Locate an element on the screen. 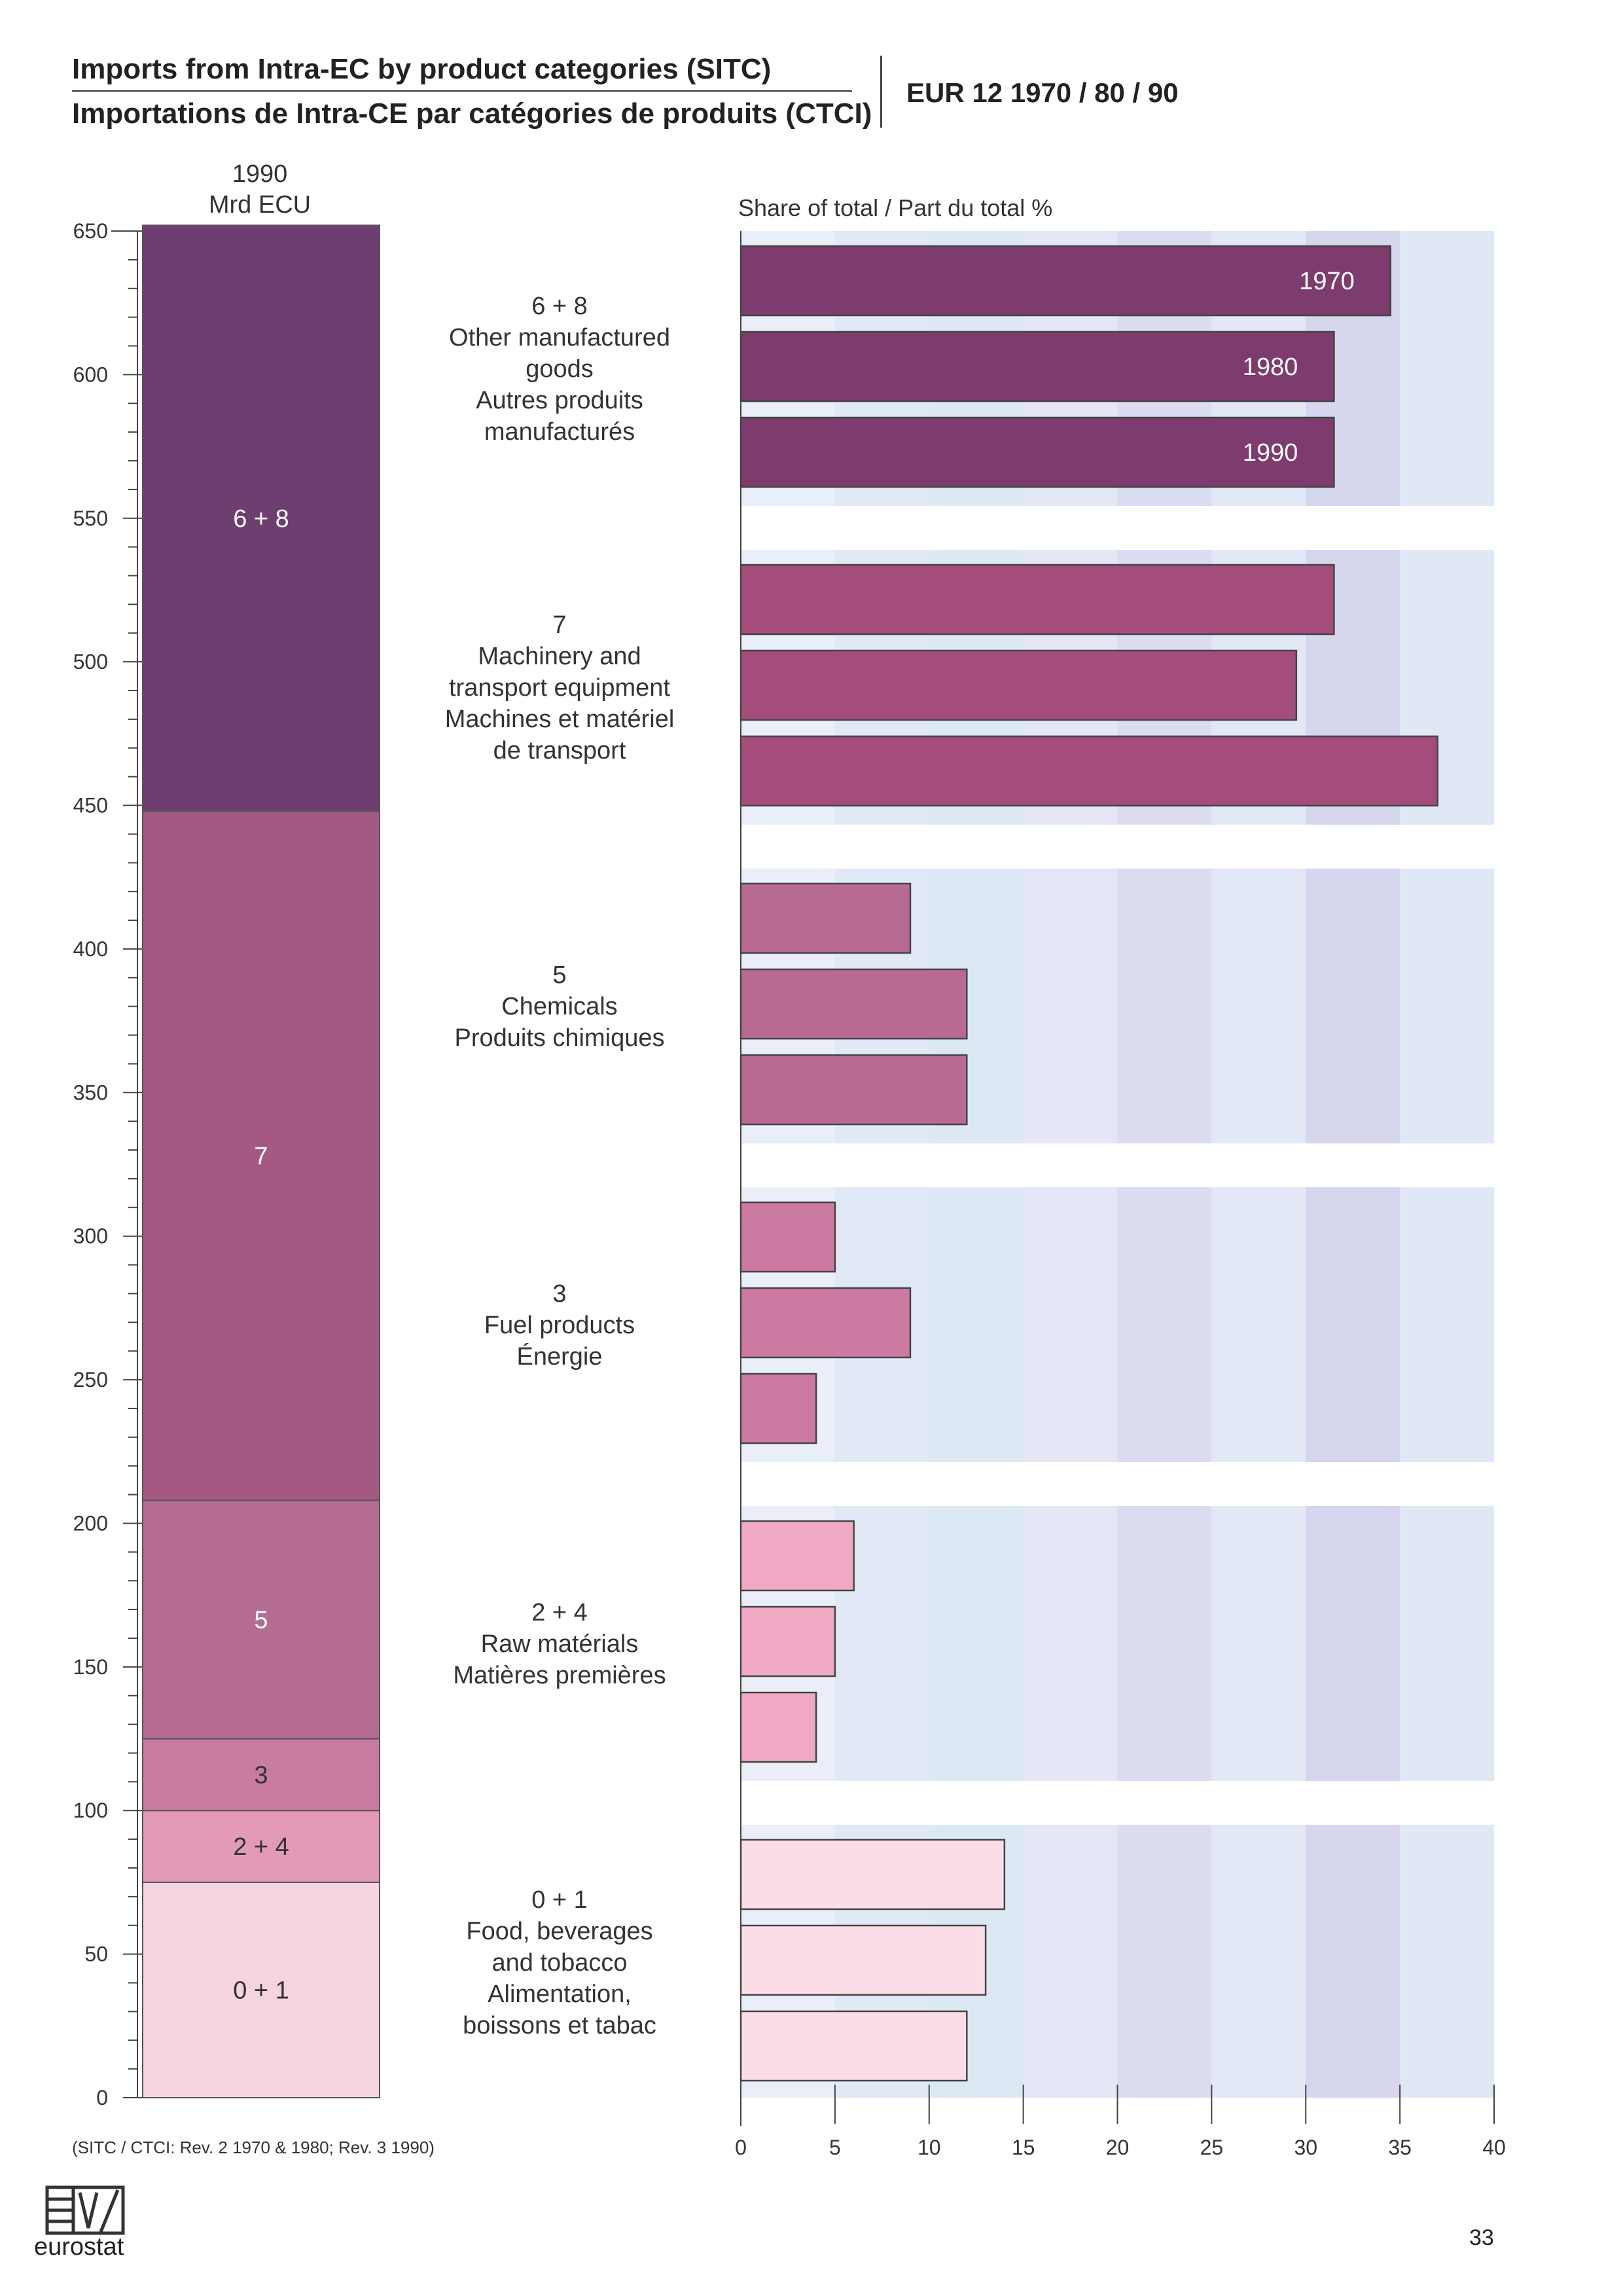 The height and width of the screenshot is (2296, 1623). stack-bars: 0 + 1 2 + 4 3 5 7 6 + 8 is located at coordinates (261, 1161).